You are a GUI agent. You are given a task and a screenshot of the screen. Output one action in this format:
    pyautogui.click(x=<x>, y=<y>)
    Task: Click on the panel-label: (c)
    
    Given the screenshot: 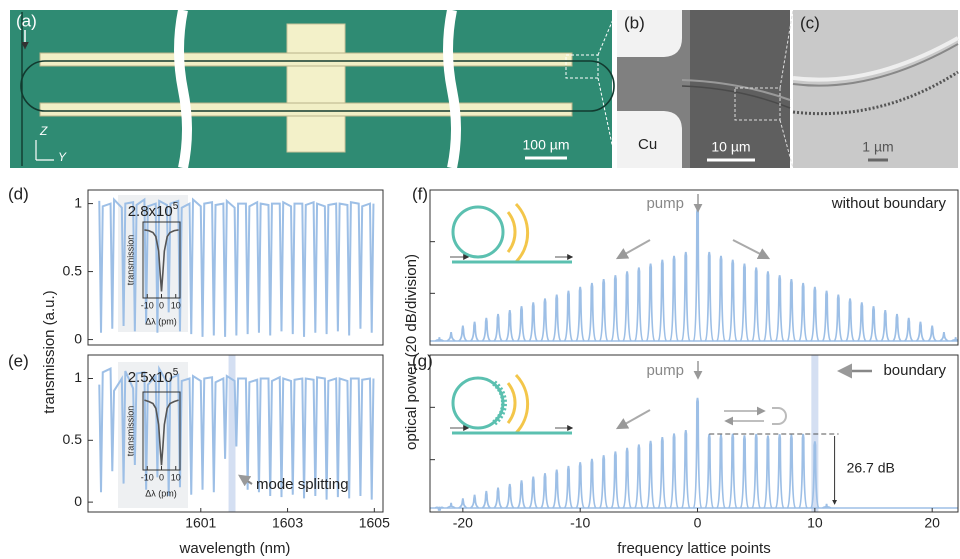 What is the action you would take?
    pyautogui.click(x=810, y=22)
    